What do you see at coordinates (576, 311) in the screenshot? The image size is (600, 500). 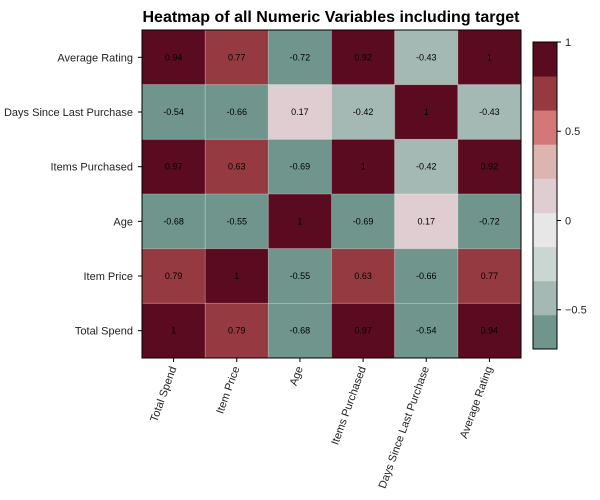 I see `colorbar-tick-label: −0.5` at bounding box center [576, 311].